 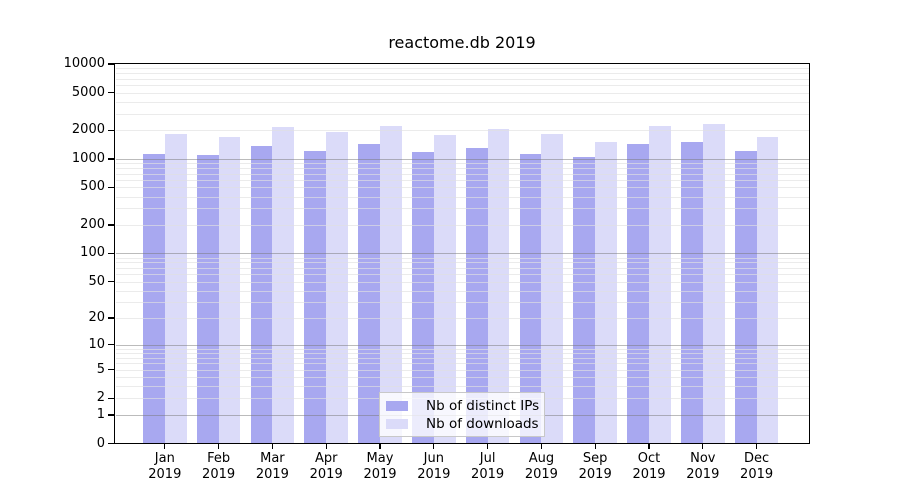 I want to click on y-tick-label: 500, so click(x=92, y=187).